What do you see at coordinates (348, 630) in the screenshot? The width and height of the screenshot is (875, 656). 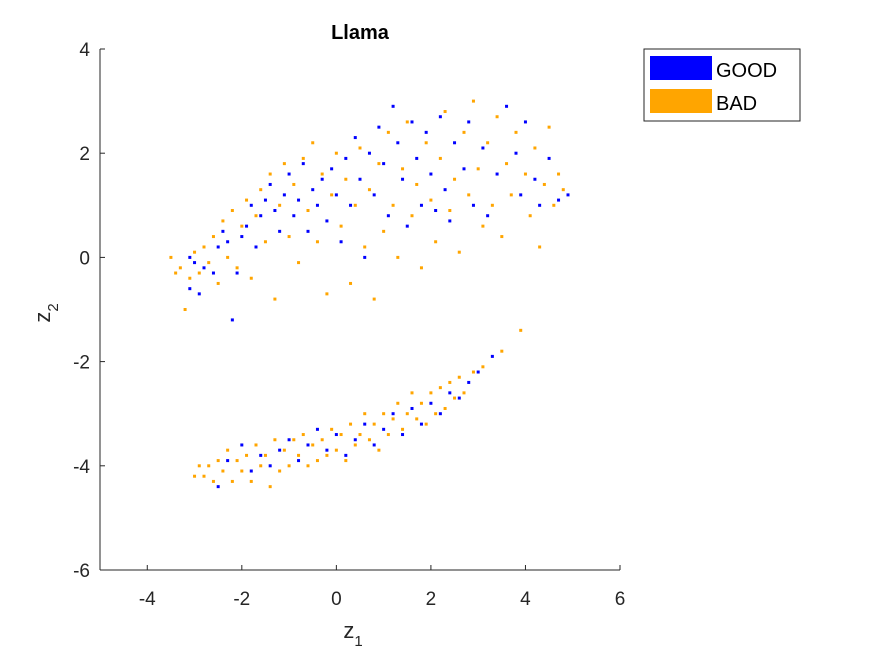 I see `x-axis-label-main: z` at bounding box center [348, 630].